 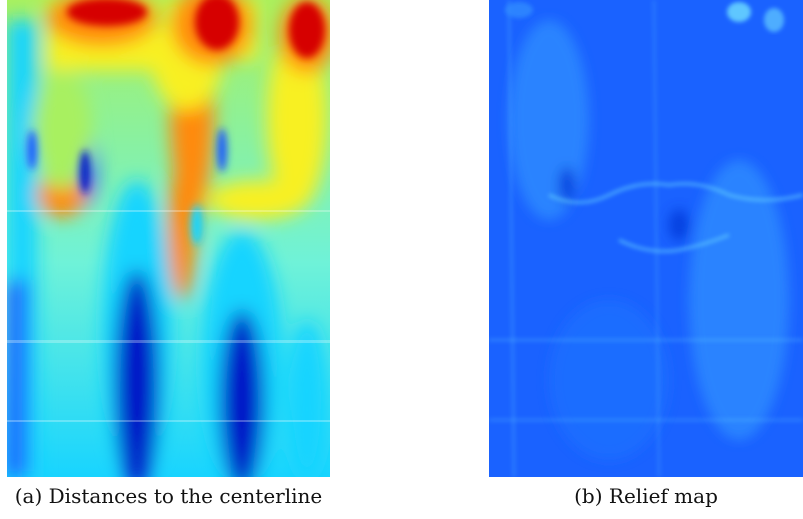 I want to click on caption-distances-to-centerline: (a) Distances to the centerline, so click(x=168, y=496).